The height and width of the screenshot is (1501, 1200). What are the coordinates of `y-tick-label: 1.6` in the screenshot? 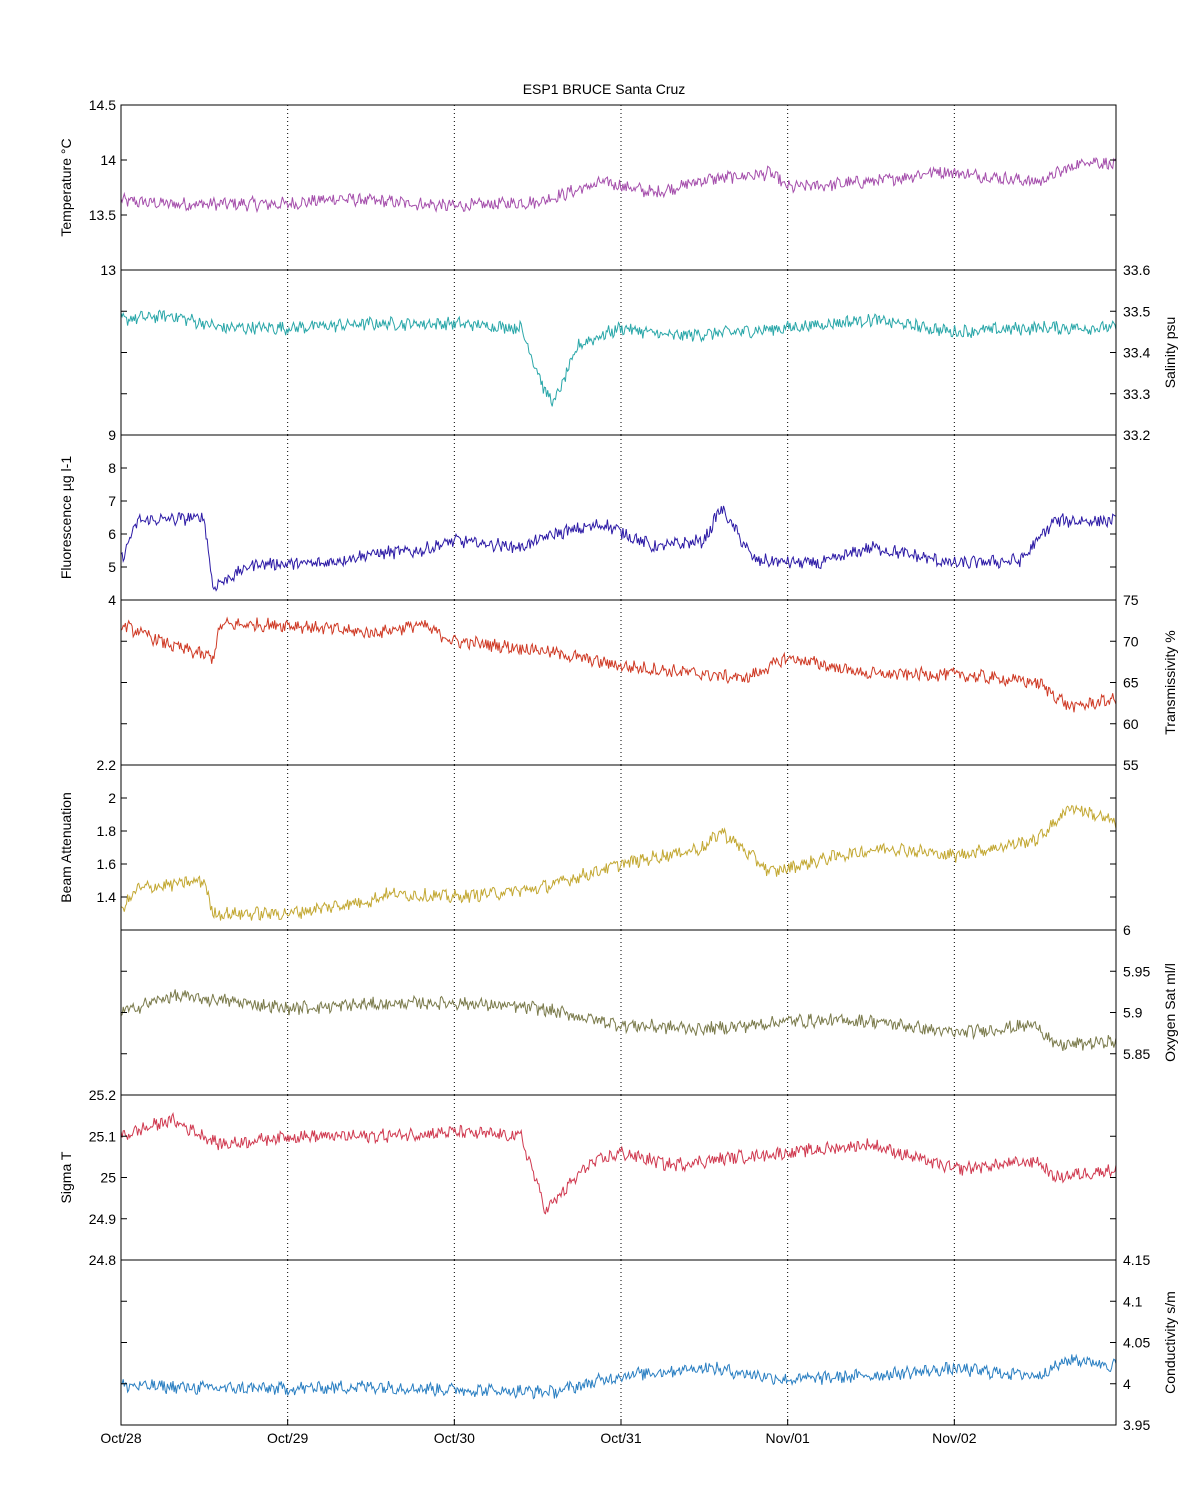 It's located at (107, 864).